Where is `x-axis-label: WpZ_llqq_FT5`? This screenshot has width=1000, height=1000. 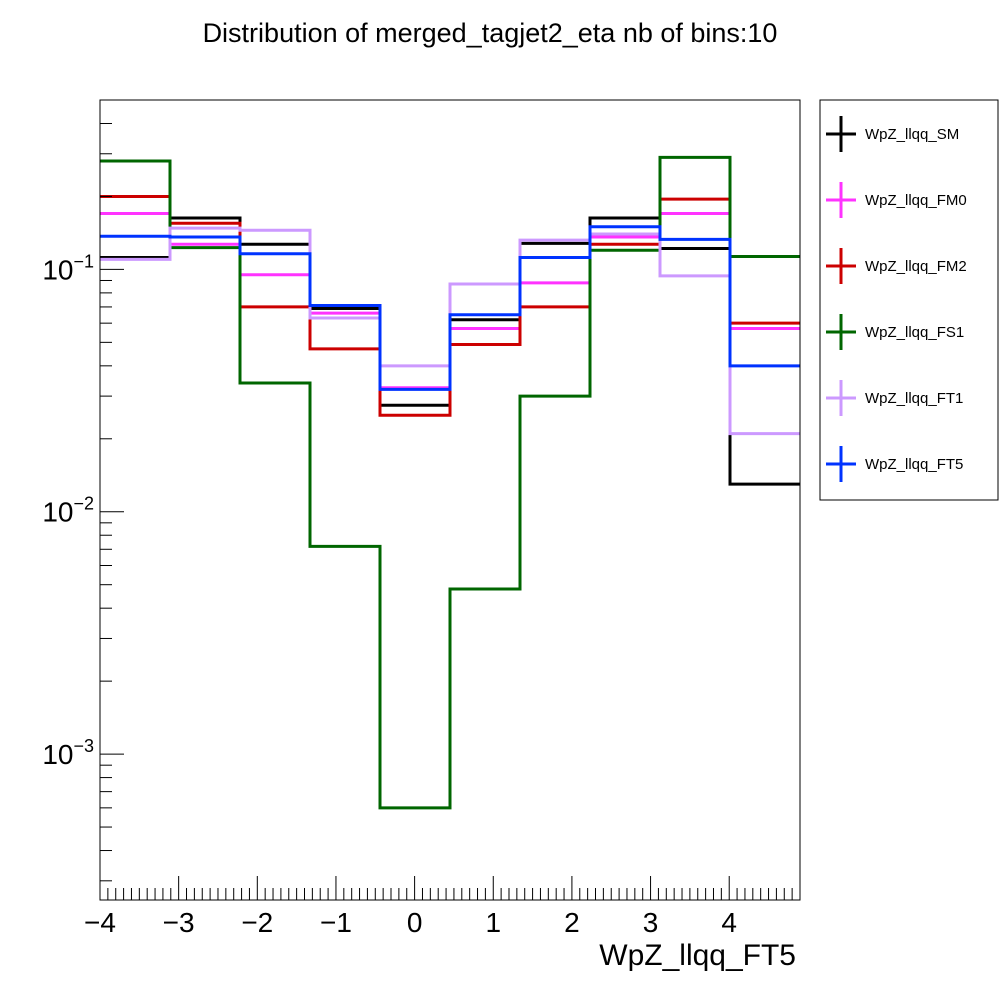 x-axis-label: WpZ_llqq_FT5 is located at coordinates (697, 955).